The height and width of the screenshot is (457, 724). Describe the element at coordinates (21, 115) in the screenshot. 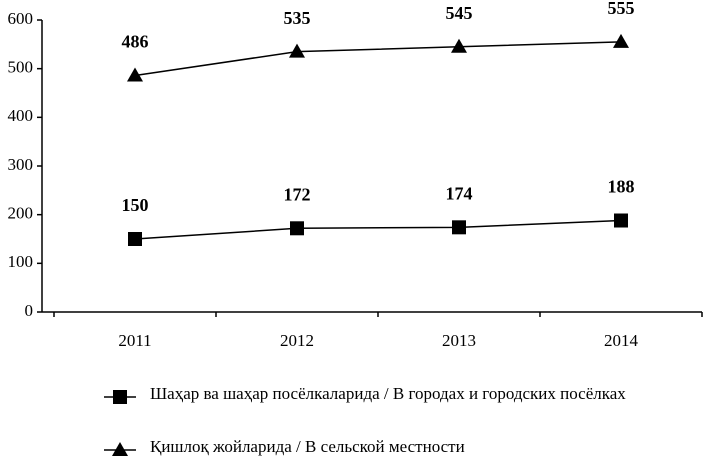

I see `y-tick-label: 400` at that location.